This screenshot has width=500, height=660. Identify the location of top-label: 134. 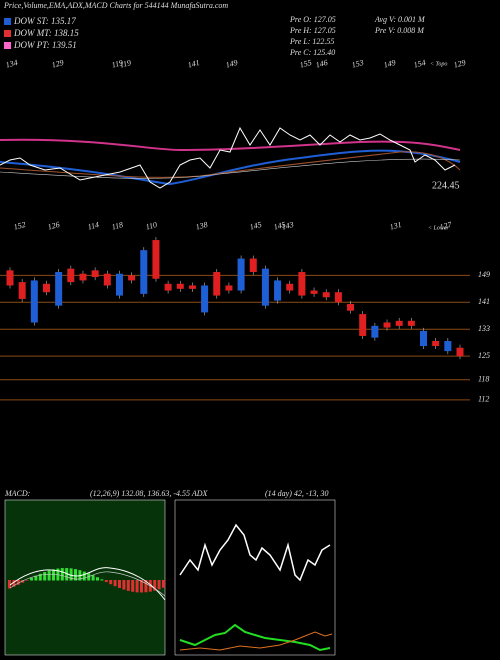
(12, 64).